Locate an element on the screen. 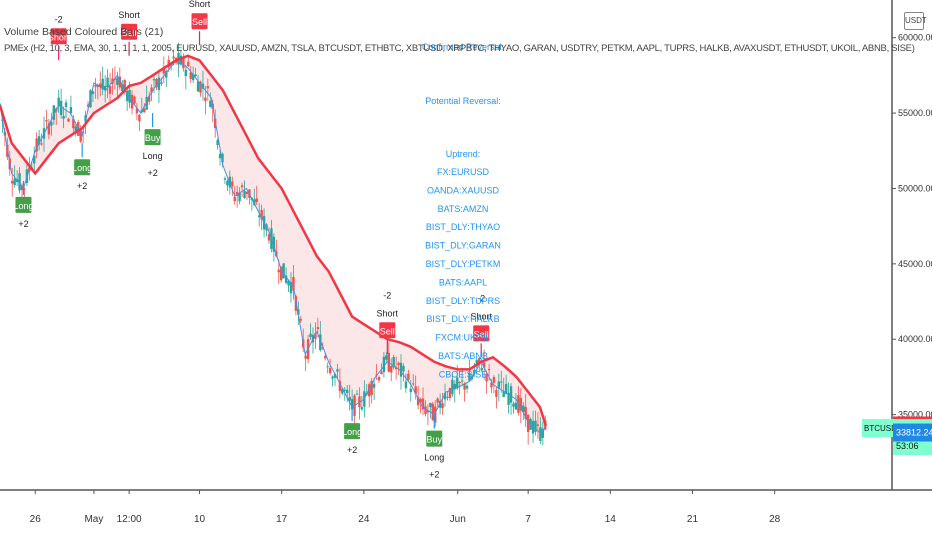 The width and height of the screenshot is (932, 555). long-signal-value: +2 is located at coordinates (152, 173).